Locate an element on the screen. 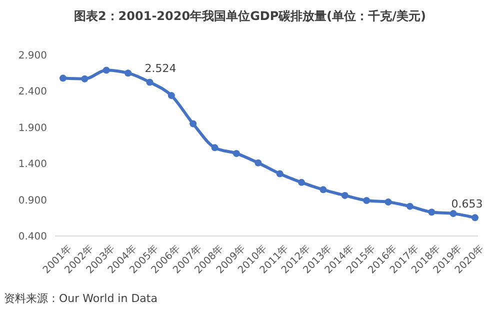  data-label: 2.524 is located at coordinates (160, 69).